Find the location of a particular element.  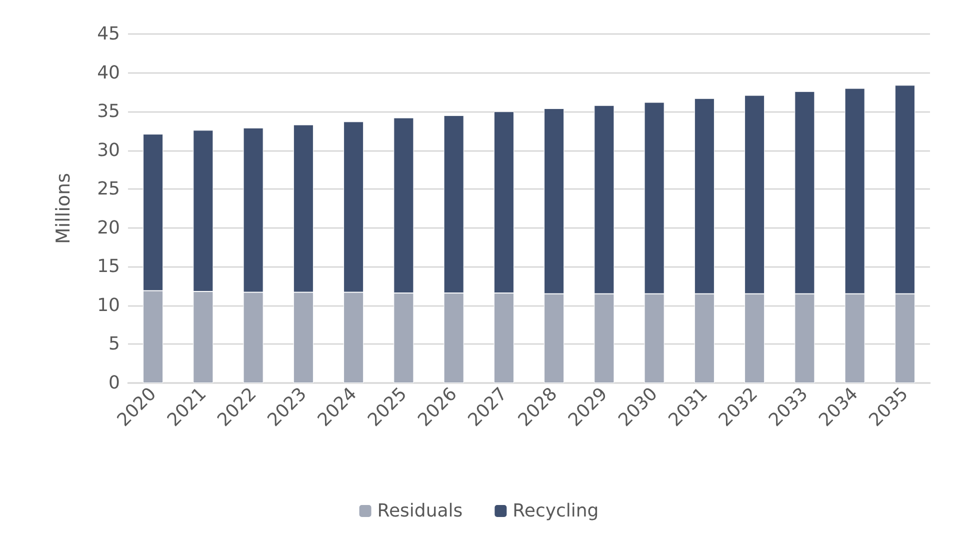

y-tick-label: 15 is located at coordinates (108, 267).